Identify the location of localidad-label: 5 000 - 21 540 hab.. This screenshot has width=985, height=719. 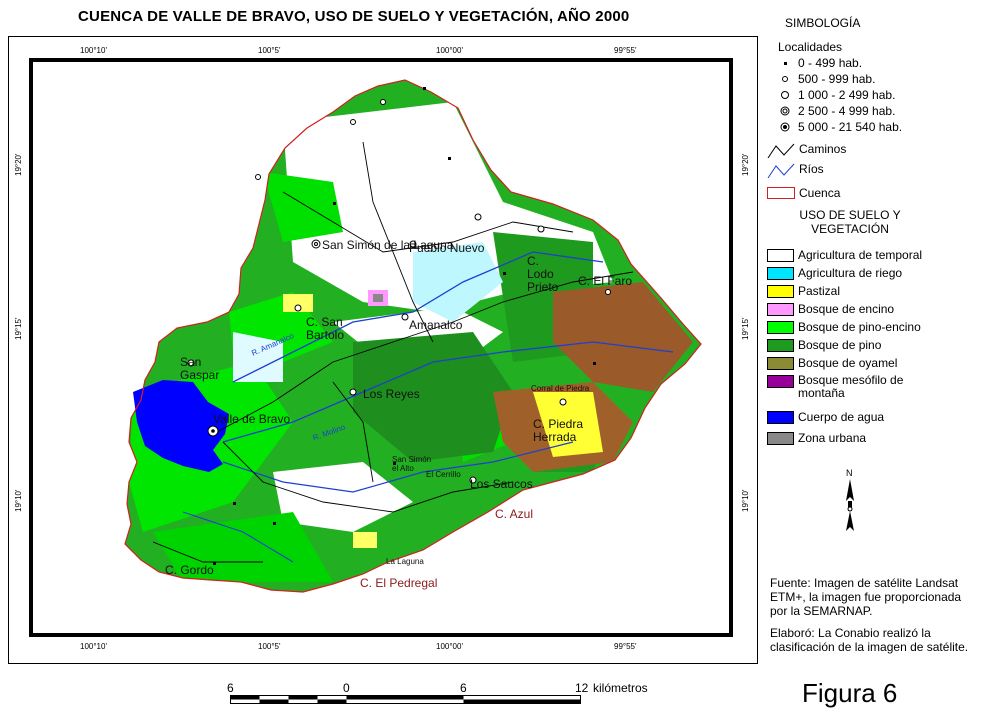
(850, 127).